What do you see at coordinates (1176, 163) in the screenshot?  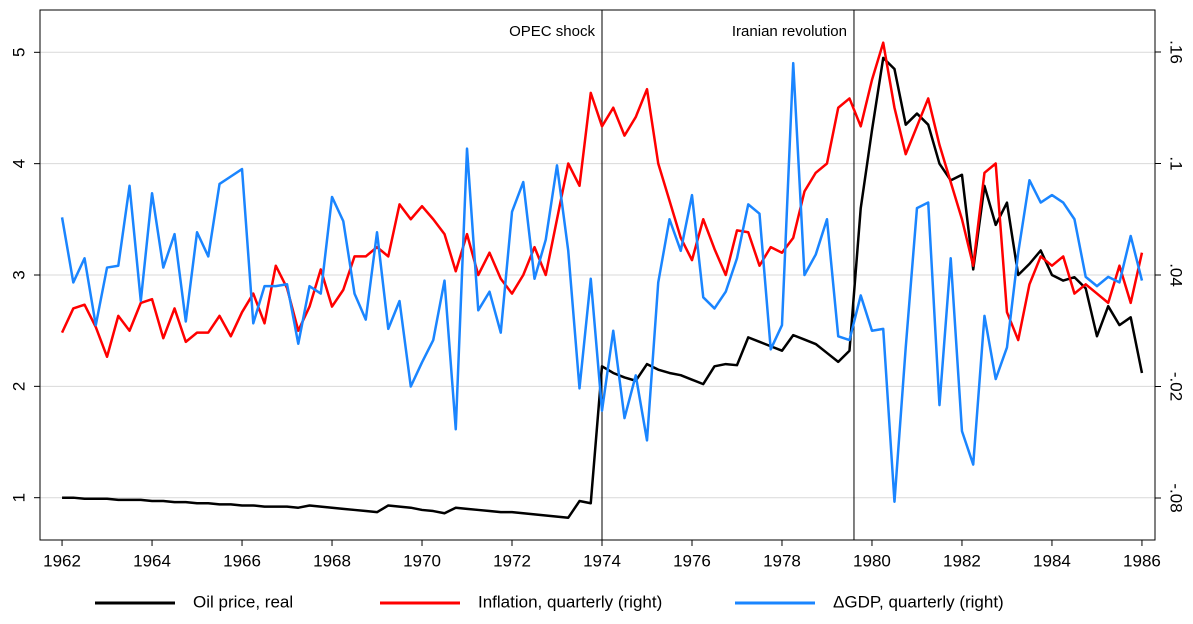 I see `y2-tick-label: .1` at bounding box center [1176, 163].